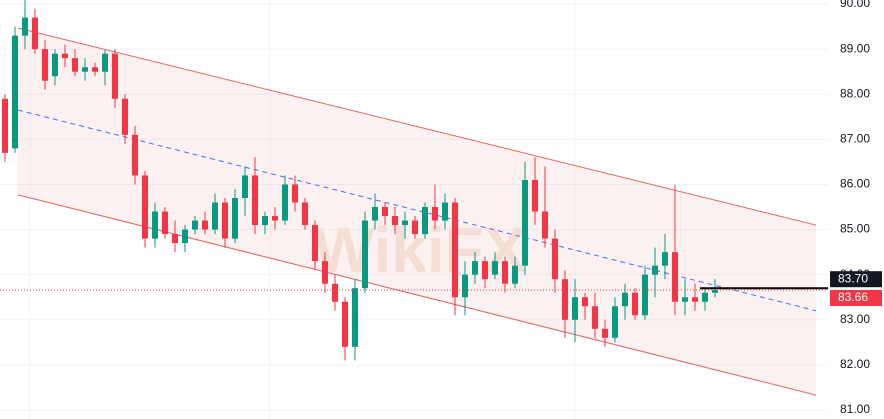 This screenshot has height=419, width=884. I want to click on y-tick-label: 87.00, so click(855, 139).